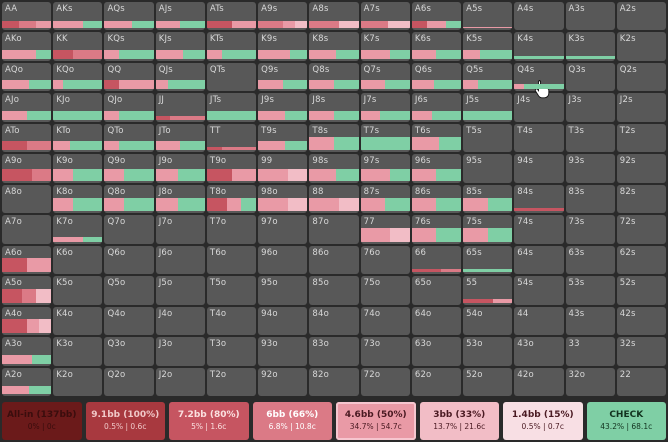  Describe the element at coordinates (385, 260) in the screenshot. I see `hand-cell-76o: 76o` at that location.